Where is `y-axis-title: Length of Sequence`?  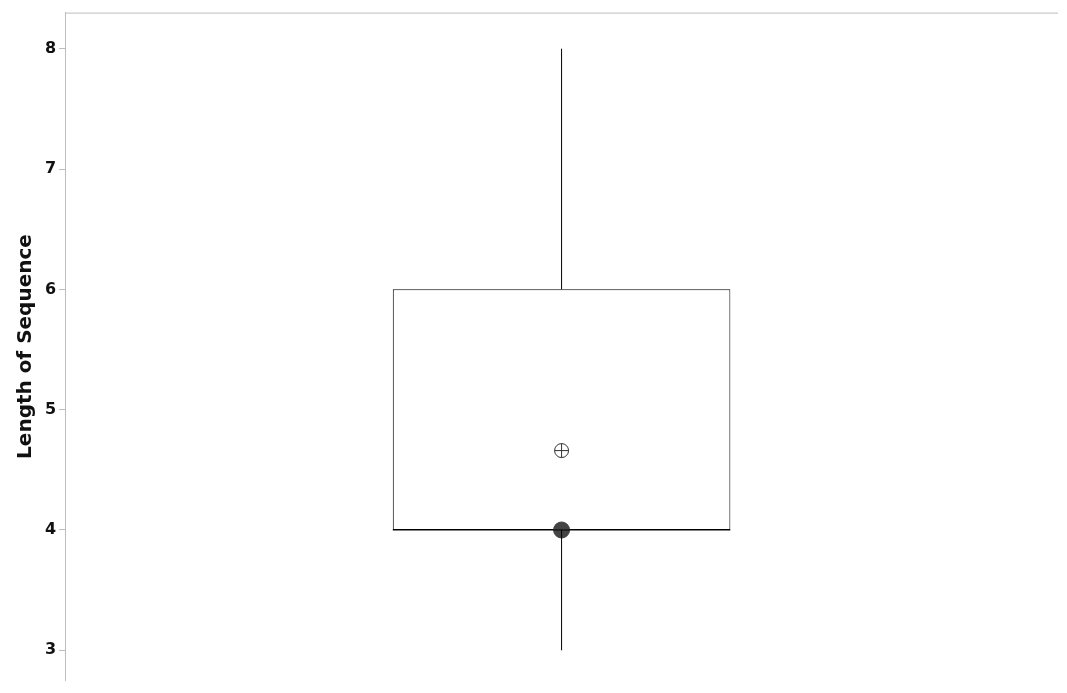
y-axis-title: Length of Sequence is located at coordinates (24, 346).